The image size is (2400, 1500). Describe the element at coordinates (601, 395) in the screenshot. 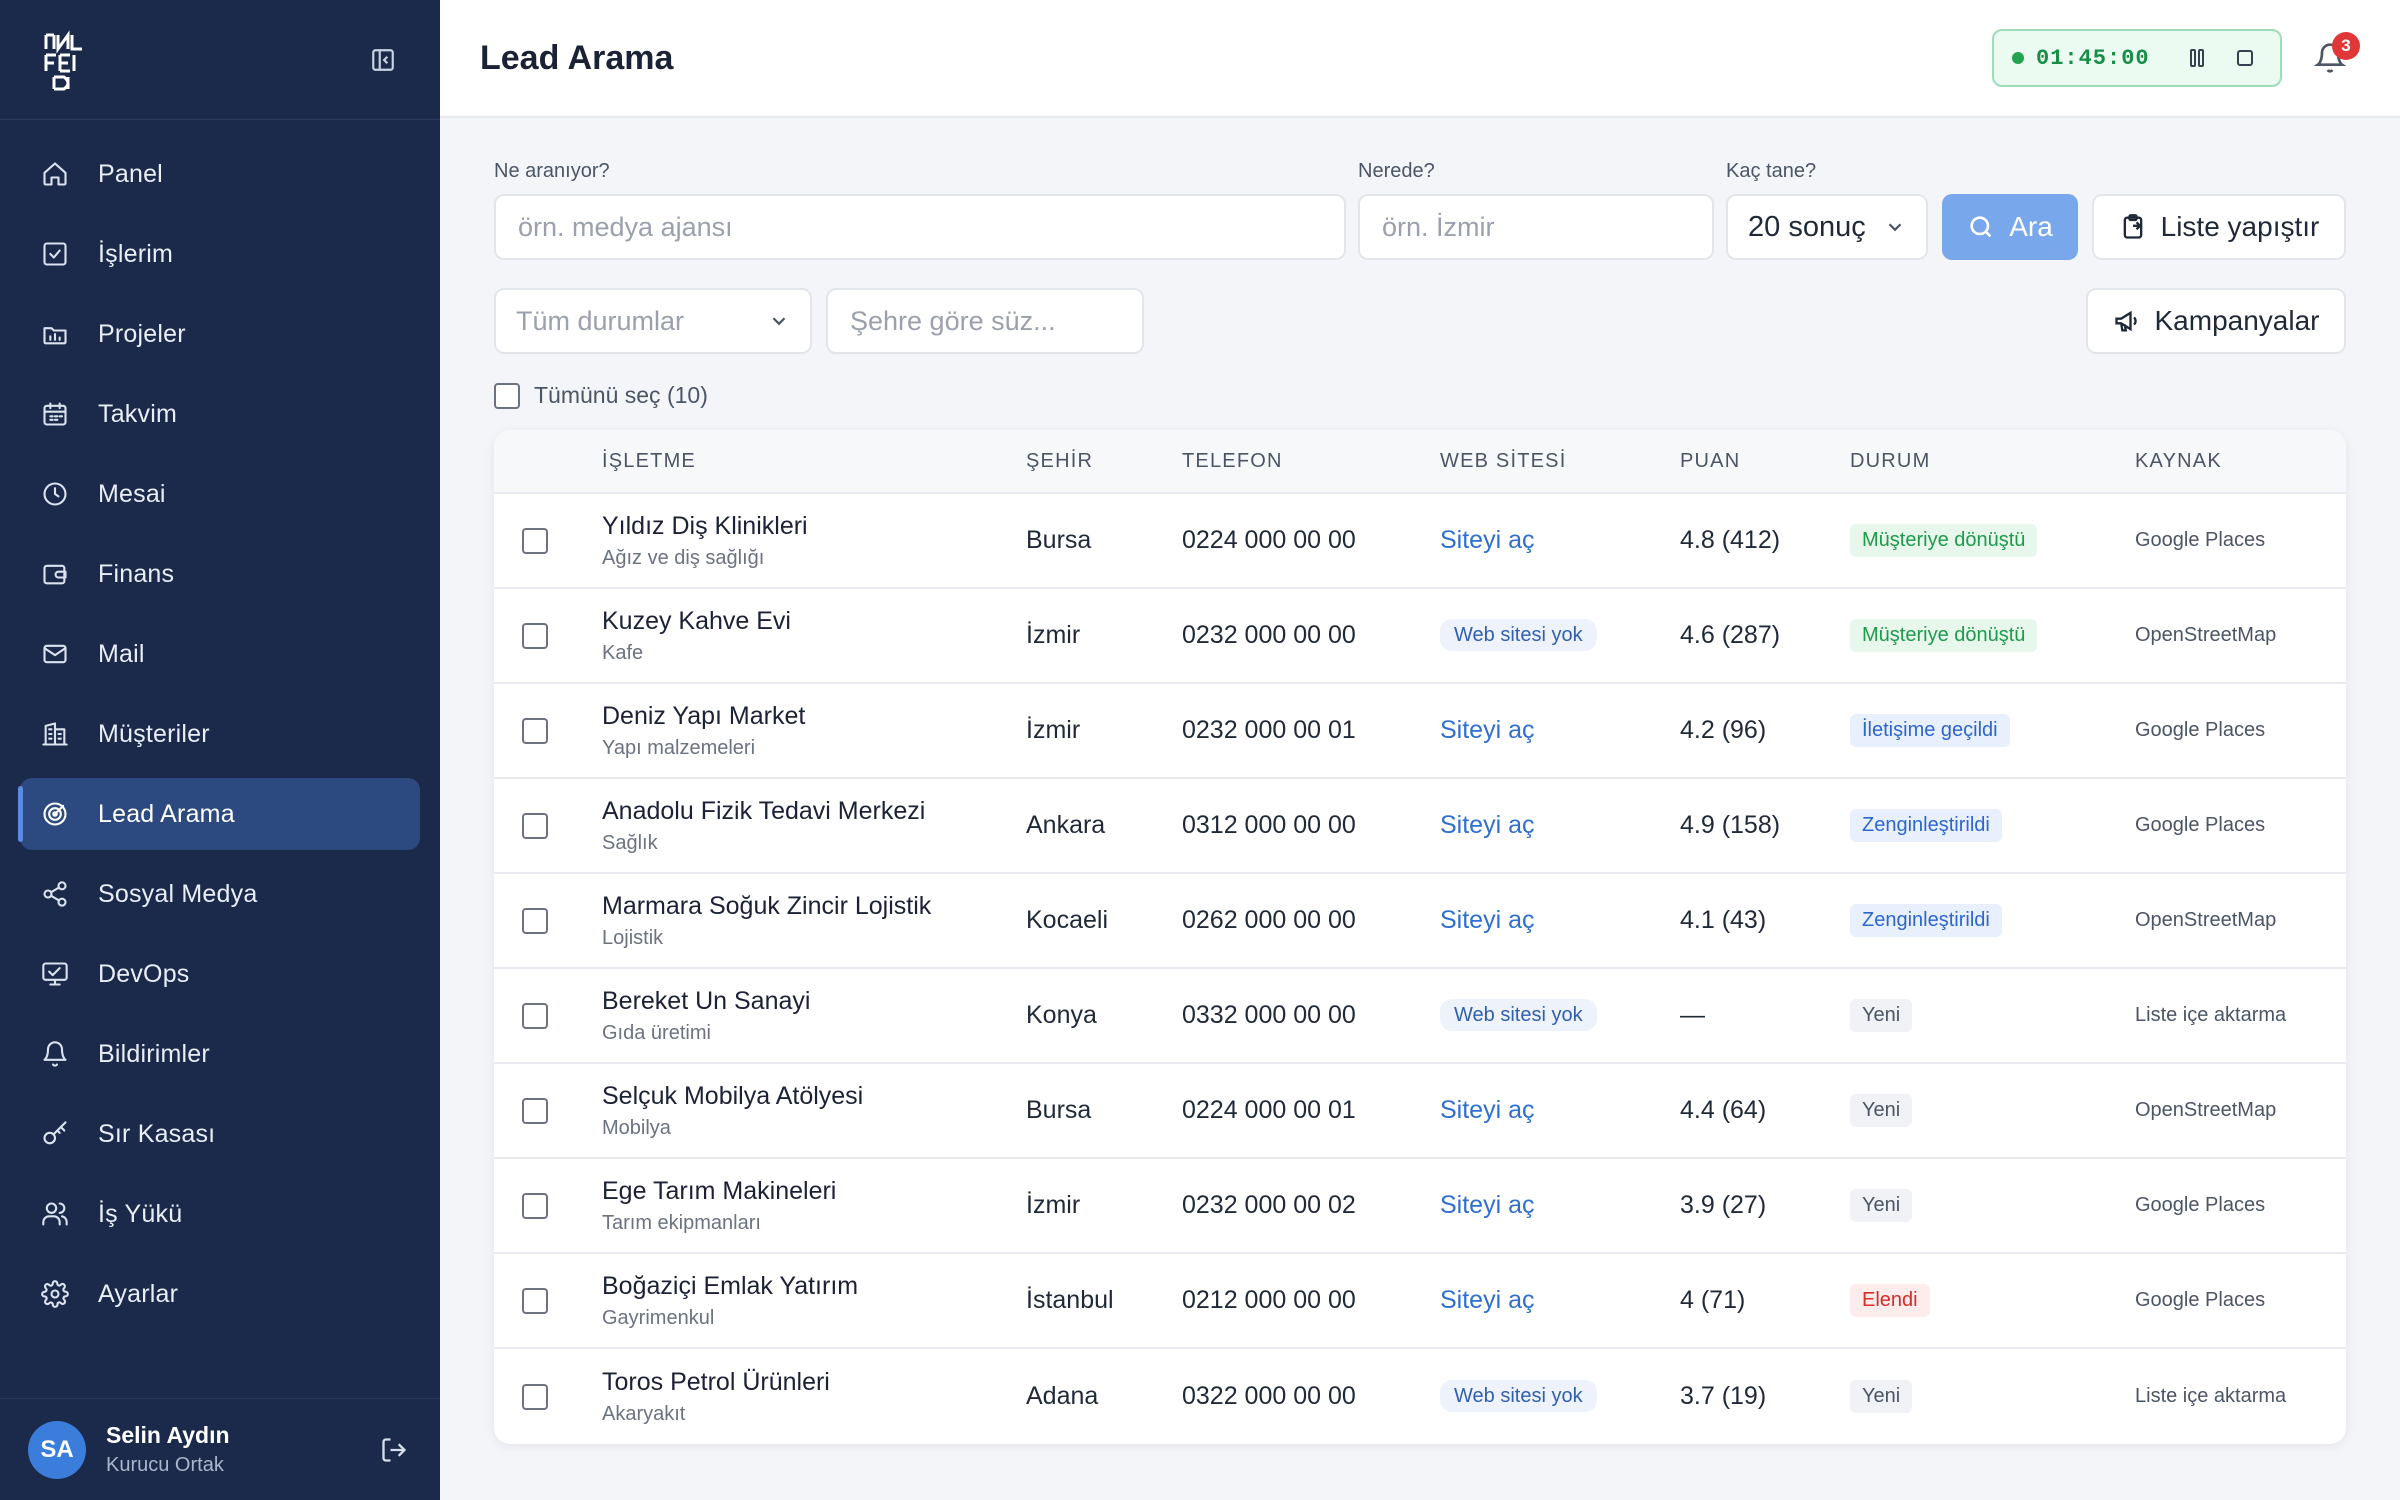

I see `select-all: Tümünü seç (10)` at that location.